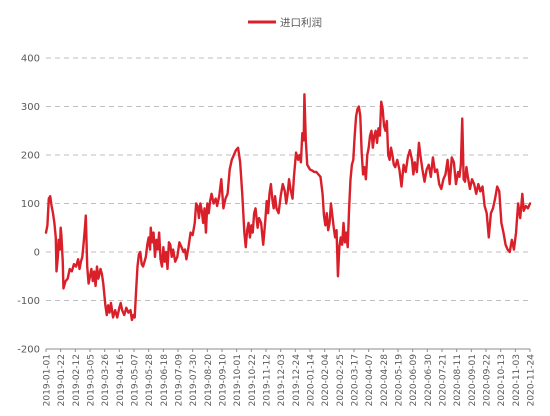 The width and height of the screenshot is (550, 416). What do you see at coordinates (473, 380) in the screenshot?
I see `x-tick-label: 2020-09-01` at bounding box center [473, 380].